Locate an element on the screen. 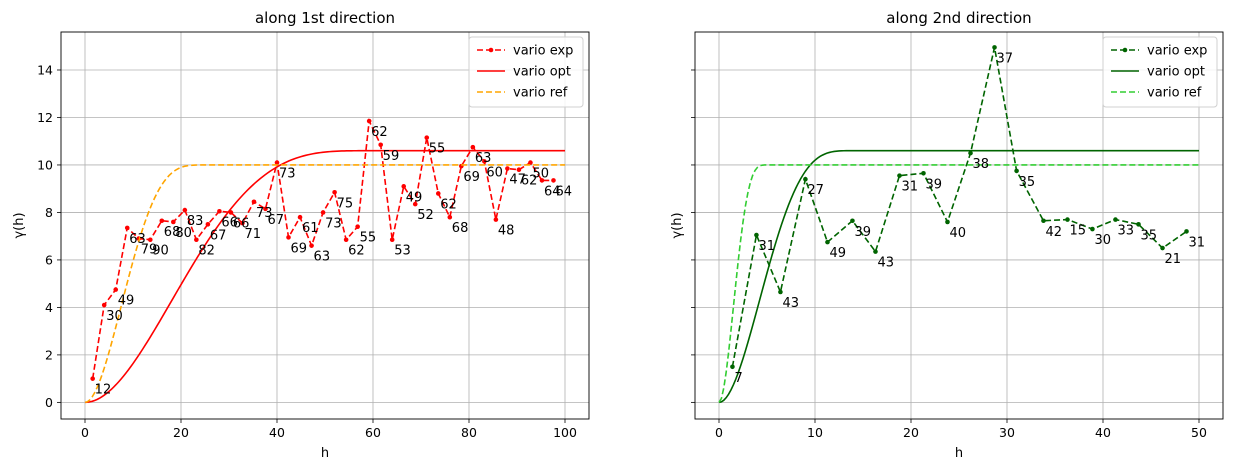 The width and height of the screenshot is (1233, 470). point-count-label: 21 is located at coordinates (1173, 259).